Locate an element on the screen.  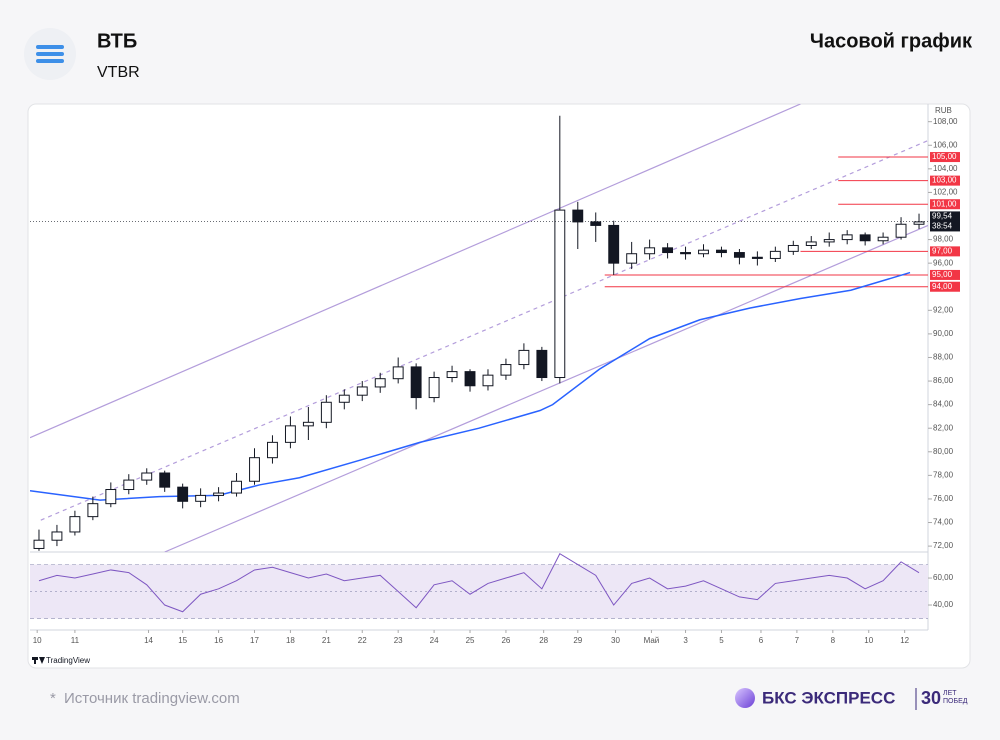
x-tick-label: 29 is located at coordinates (577, 640).